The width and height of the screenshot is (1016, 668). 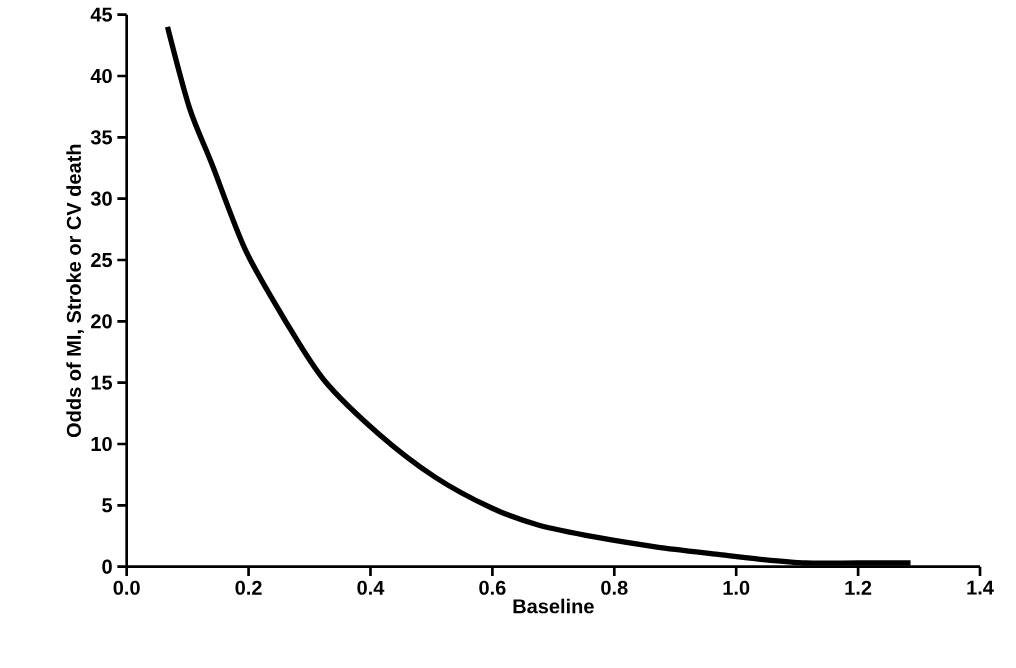 What do you see at coordinates (101, 137) in the screenshot?
I see `y-tick-label: 35` at bounding box center [101, 137].